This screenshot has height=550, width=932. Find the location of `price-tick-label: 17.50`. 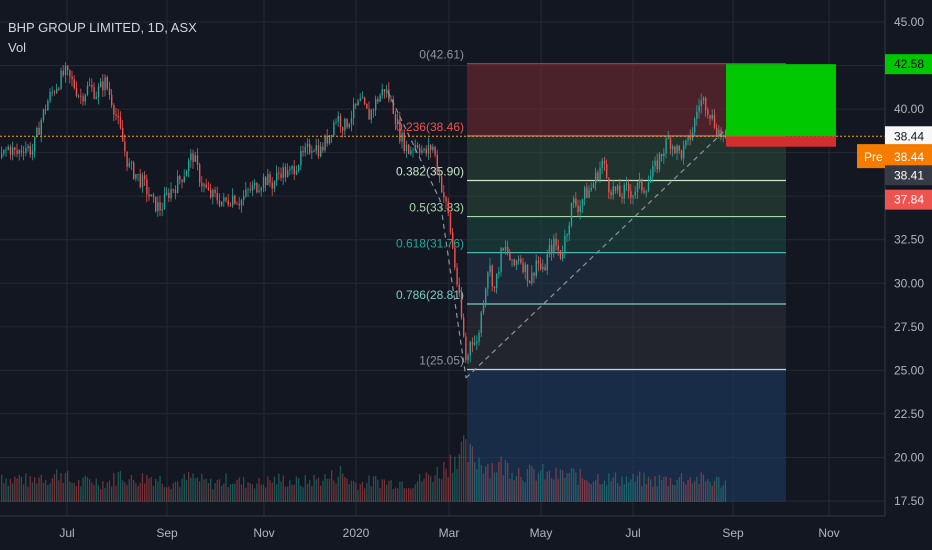

price-tick-label: 17.50 is located at coordinates (909, 501).